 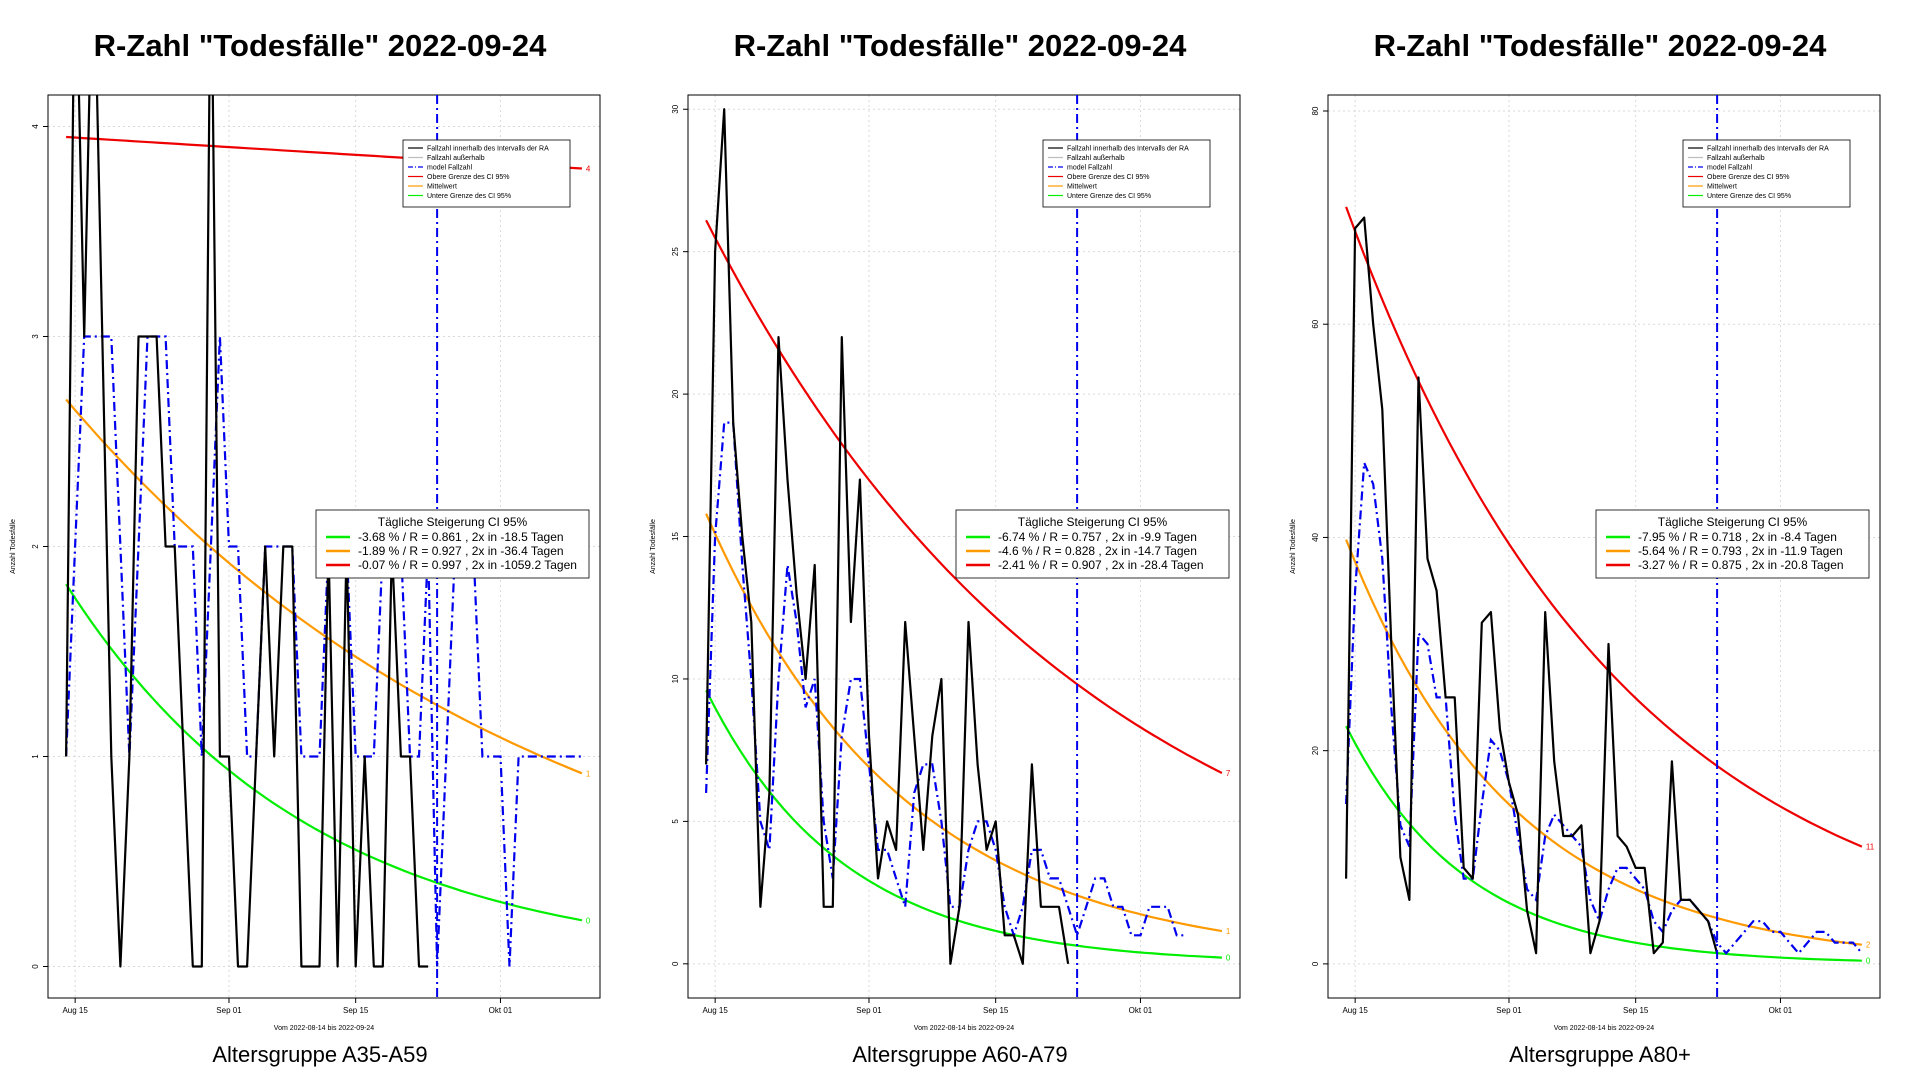 What do you see at coordinates (675, 678) in the screenshot?
I see `y-tick-label: 10` at bounding box center [675, 678].